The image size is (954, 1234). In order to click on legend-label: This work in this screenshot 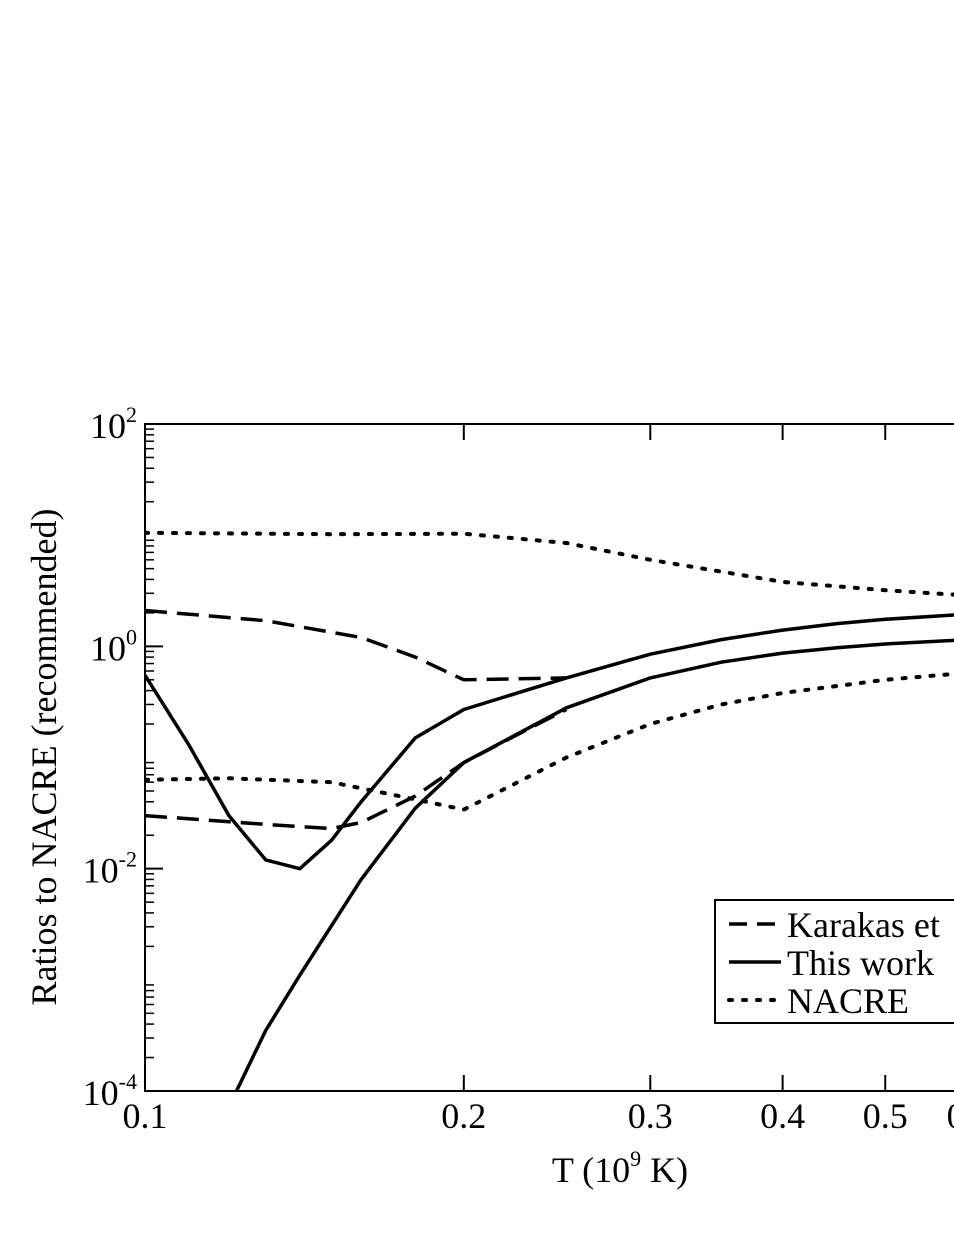, I will do `click(860, 963)`.